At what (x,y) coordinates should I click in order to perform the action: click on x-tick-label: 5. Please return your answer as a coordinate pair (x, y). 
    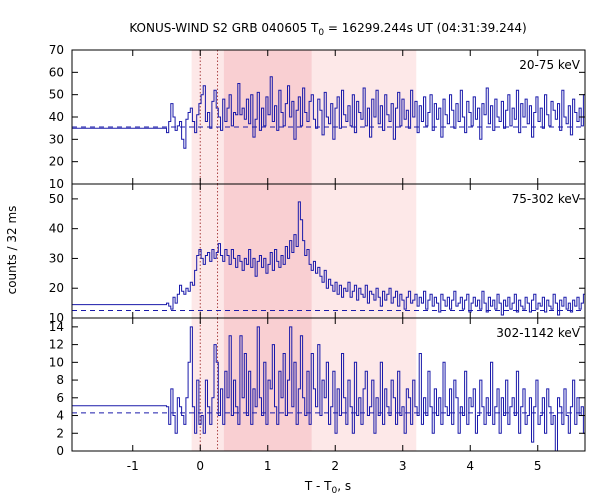
    Looking at the image, I should click on (538, 466).